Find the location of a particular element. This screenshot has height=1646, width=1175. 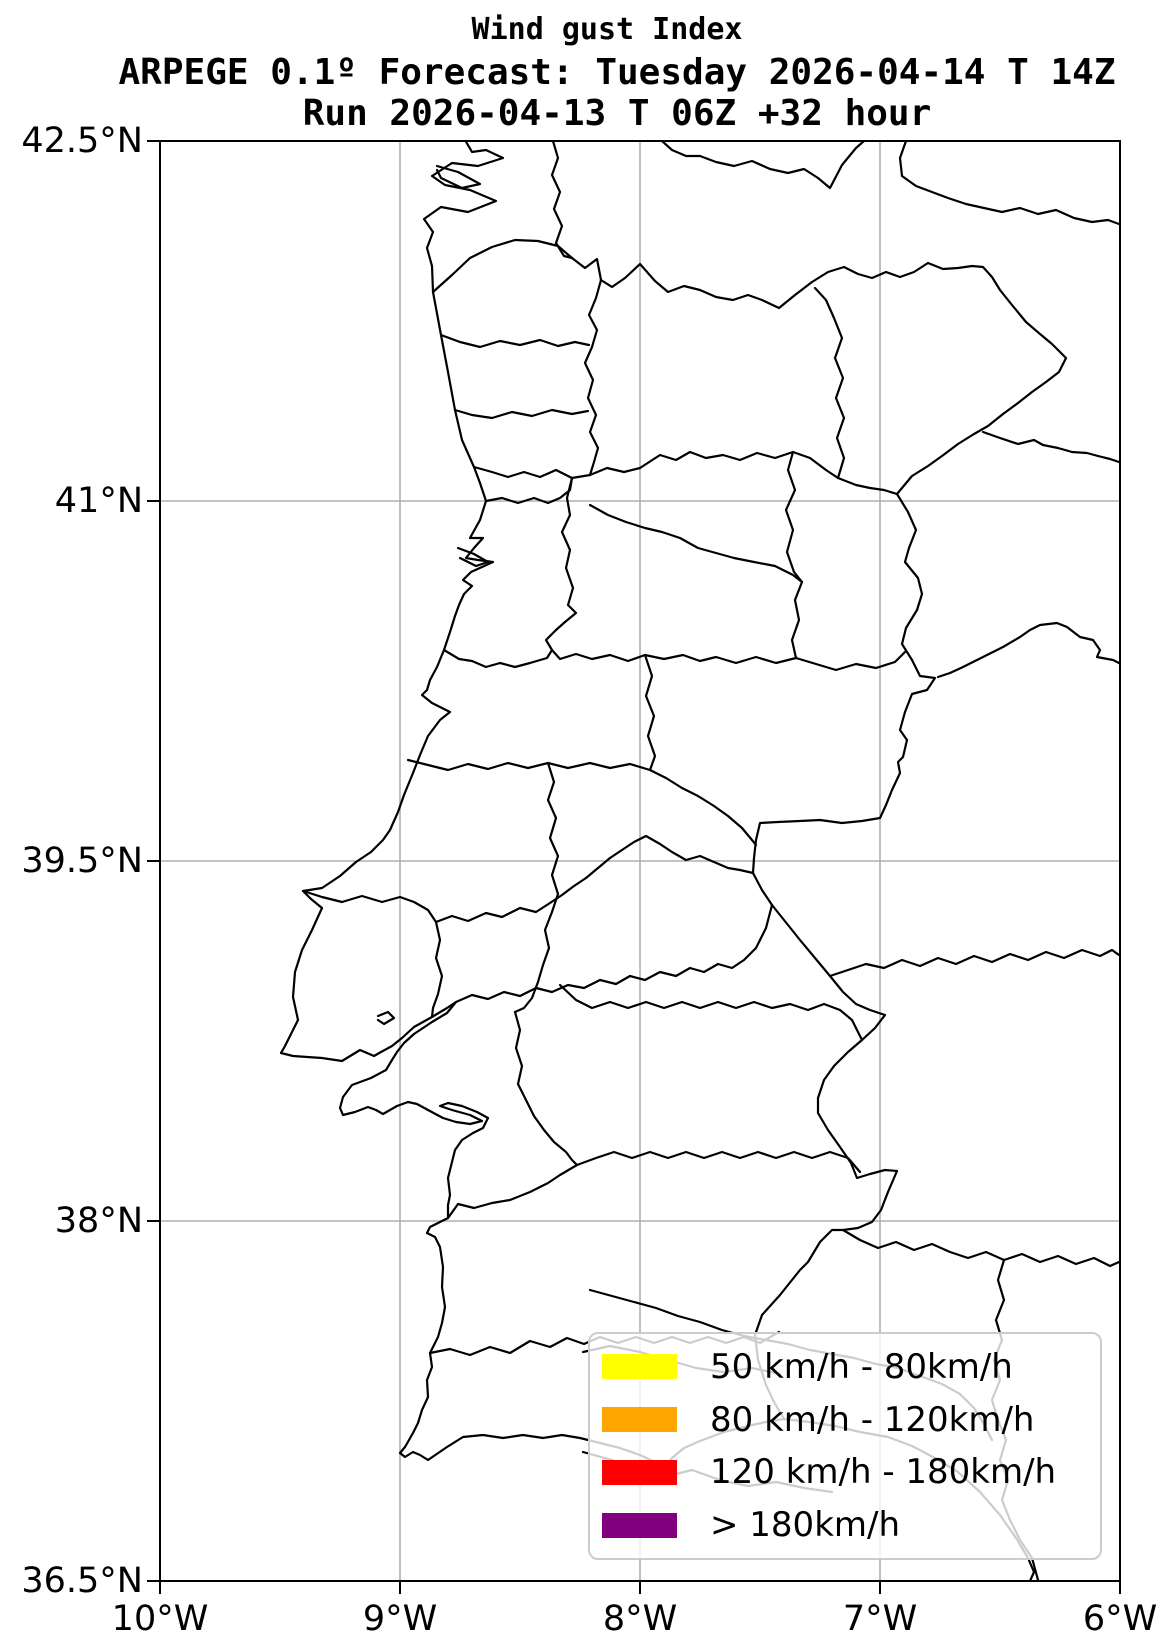

legend-swatch-red is located at coordinates (639, 1472).